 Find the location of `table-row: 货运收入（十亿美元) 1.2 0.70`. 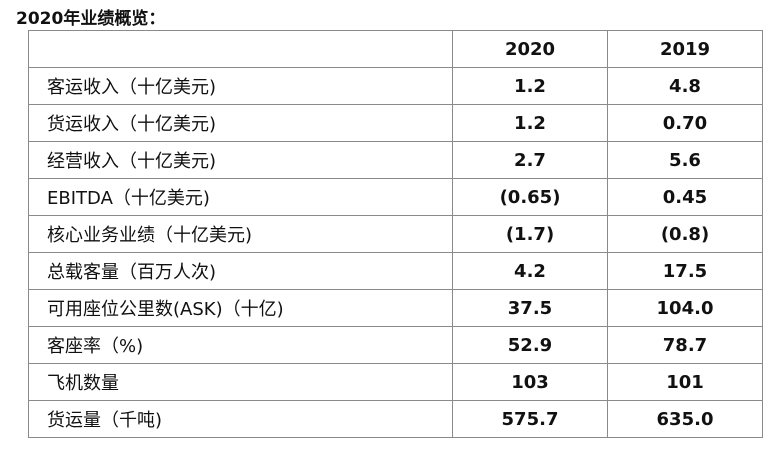

table-row: 货运收入（十亿美元) 1.2 0.70 is located at coordinates (396, 123).